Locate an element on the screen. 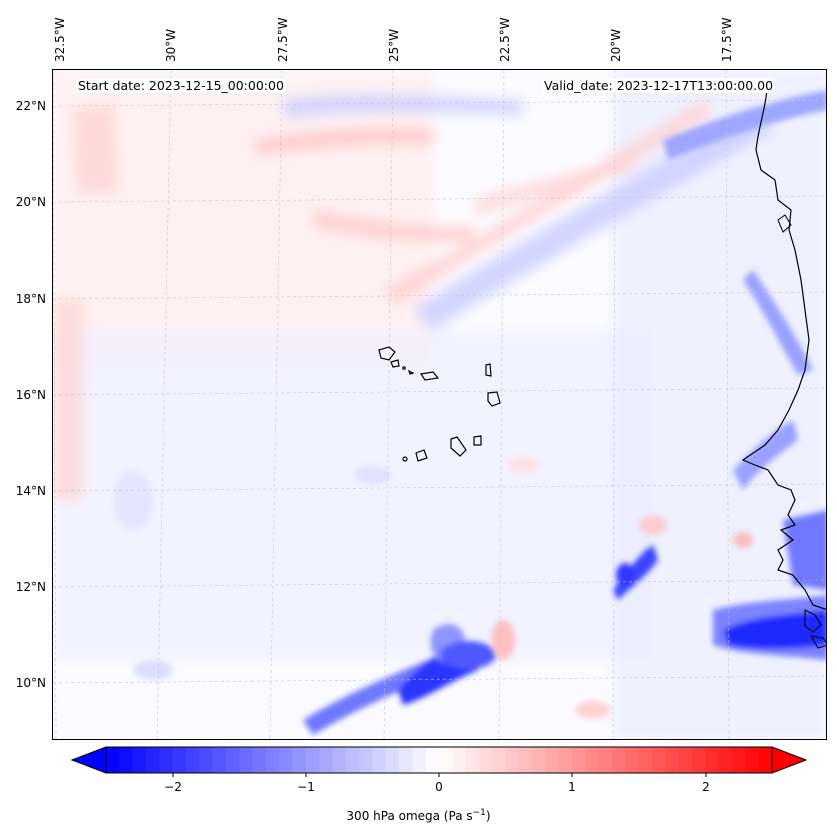 Image resolution: width=837 pixels, height=839 pixels. lat-label-22n: 22°N is located at coordinates (30, 106).